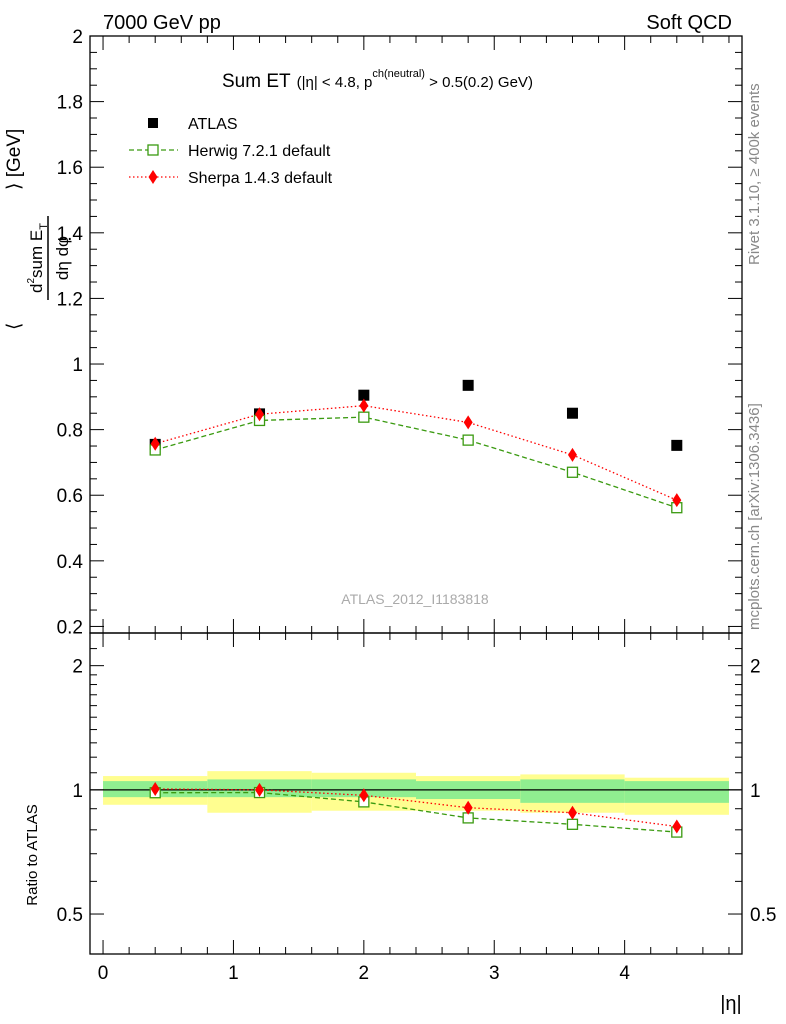  Describe the element at coordinates (479, 82) in the screenshot. I see `title-cut-suffix: > 0.5(0.2) GeV)` at that location.